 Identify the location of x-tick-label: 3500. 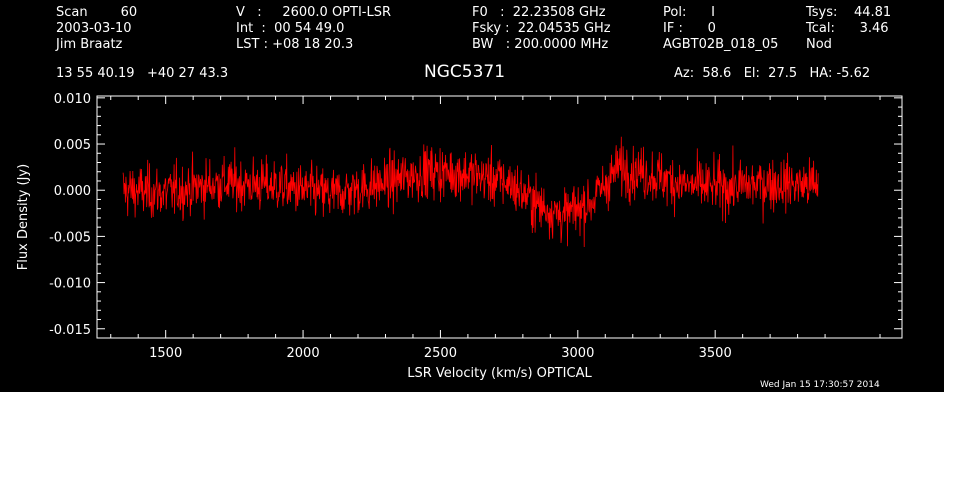
(715, 353).